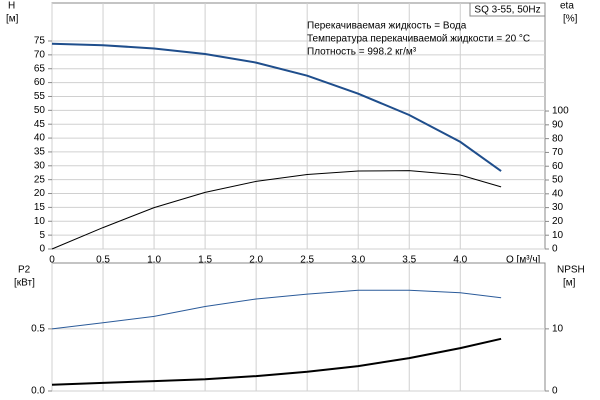 This screenshot has height=400, width=600. Describe the element at coordinates (558, 124) in the screenshot. I see `y2-tick-label: 90` at that location.